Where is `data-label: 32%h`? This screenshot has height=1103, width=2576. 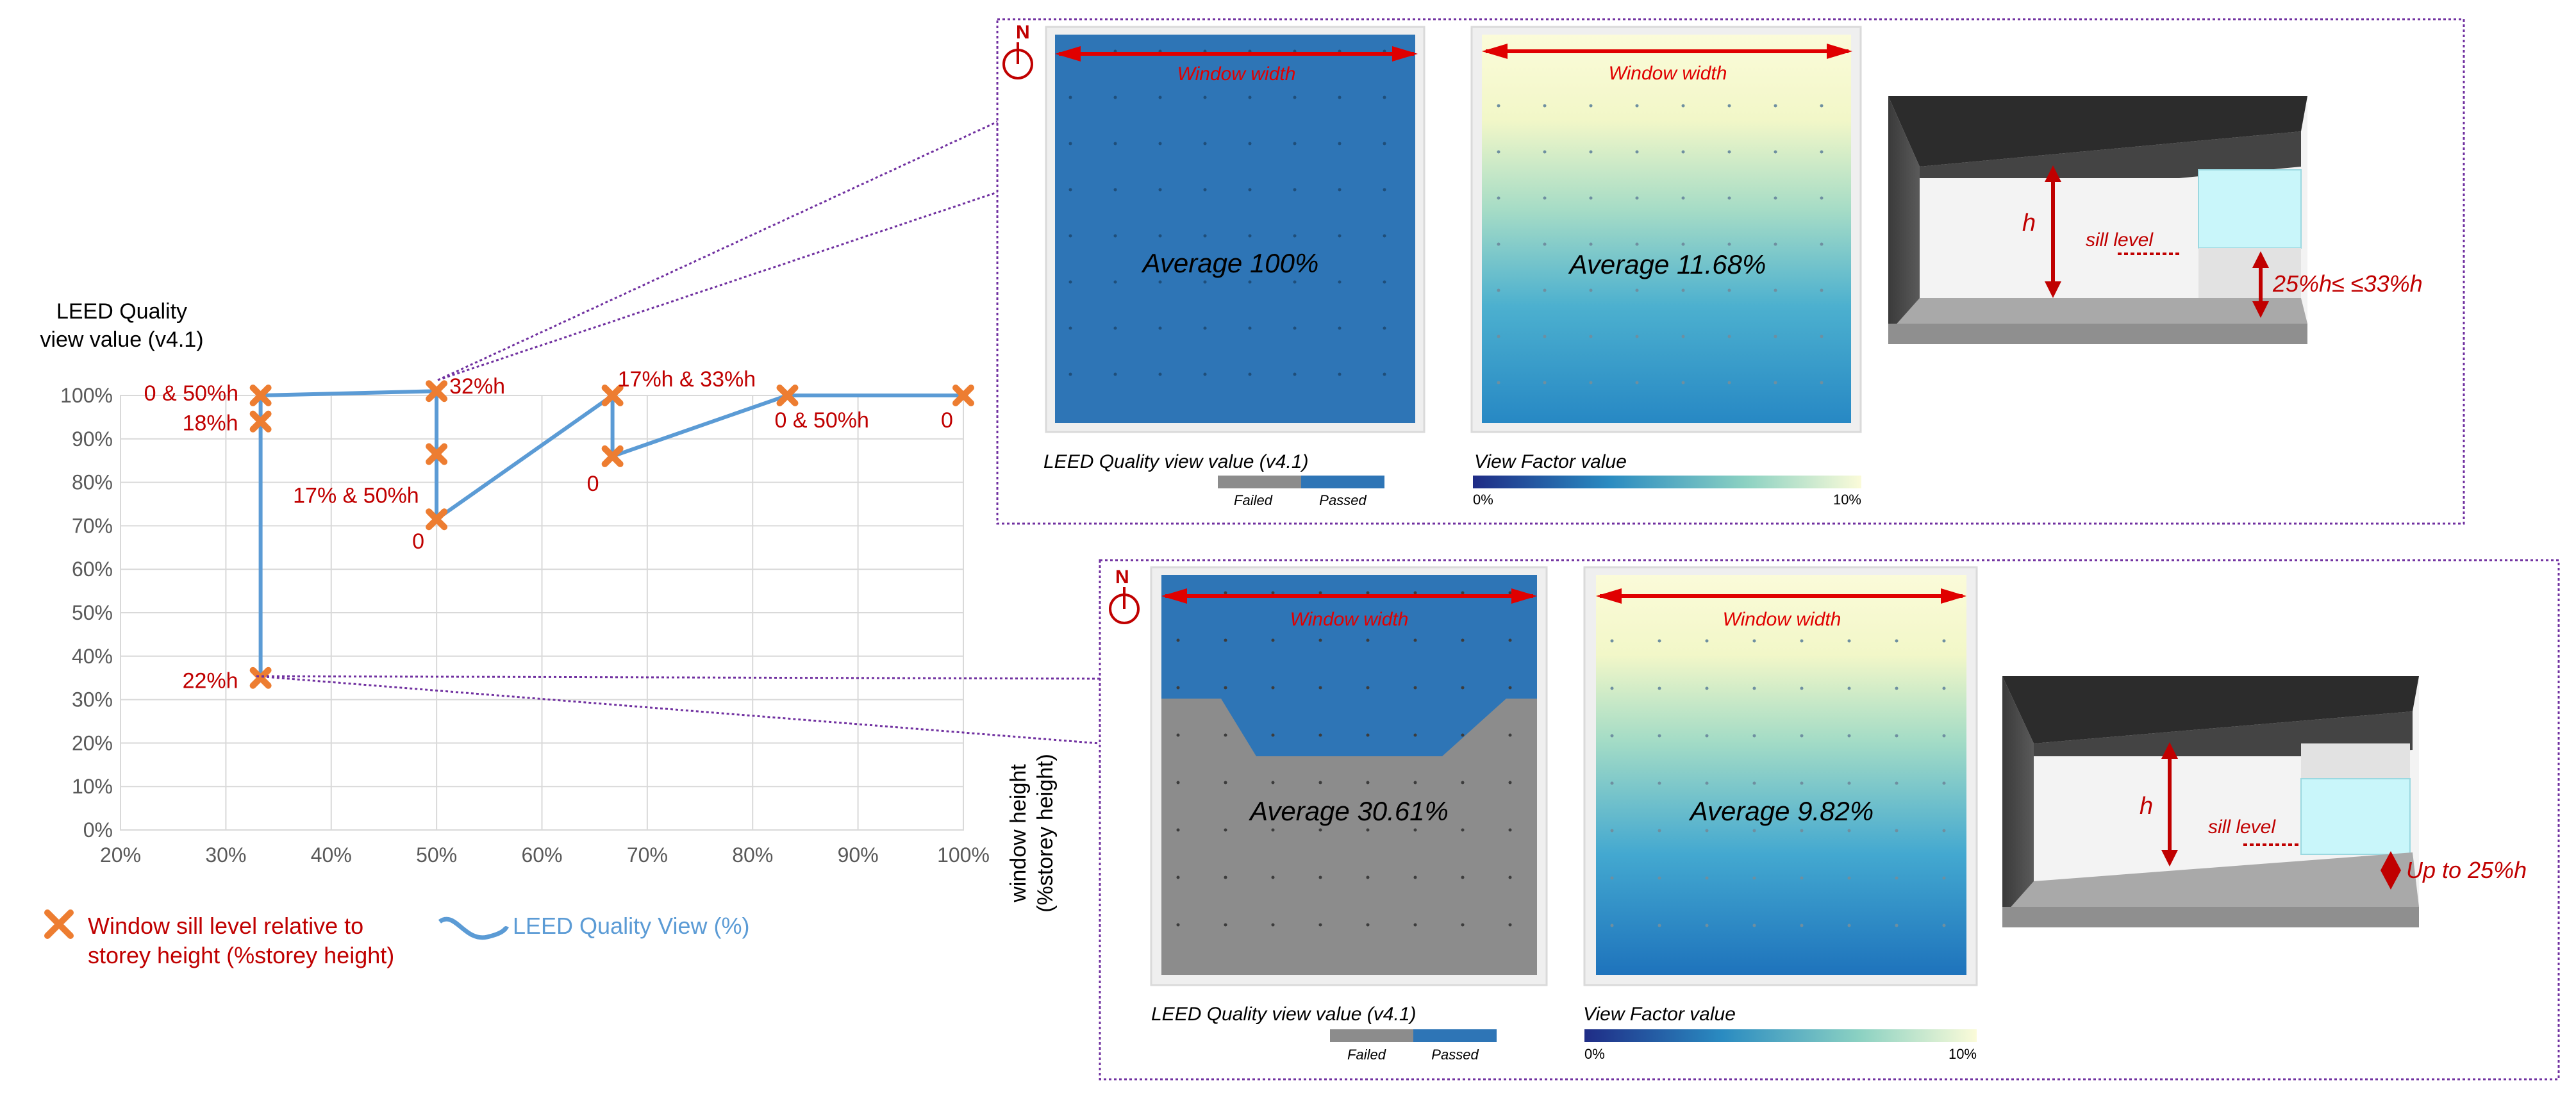
data-label: 32%h is located at coordinates (477, 386).